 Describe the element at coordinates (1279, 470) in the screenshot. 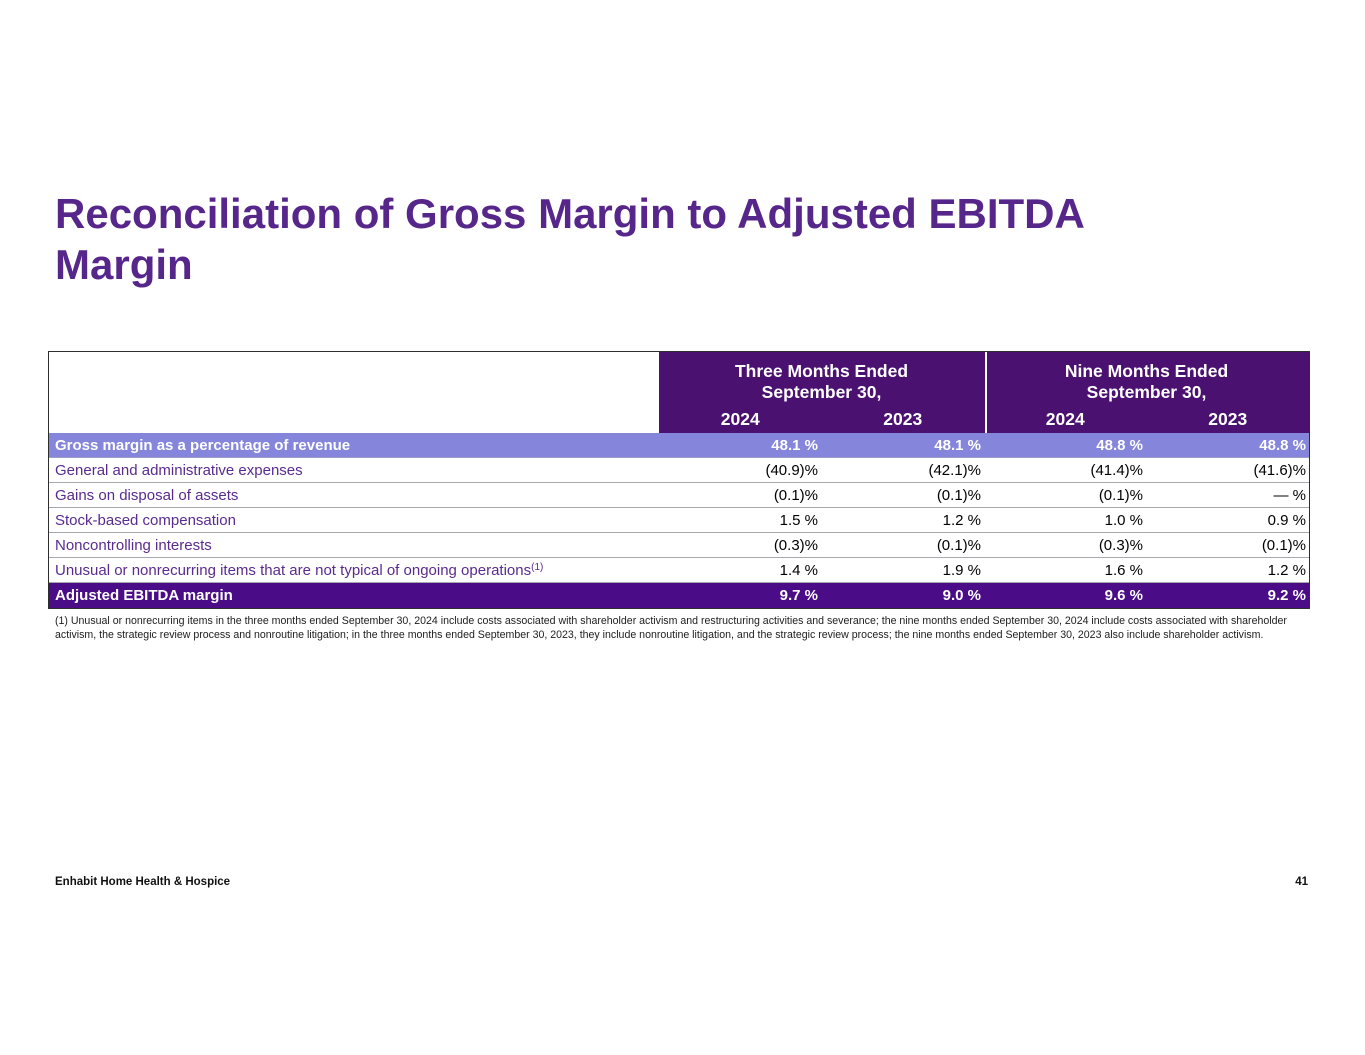

I see `row-value: (41.6)%` at that location.